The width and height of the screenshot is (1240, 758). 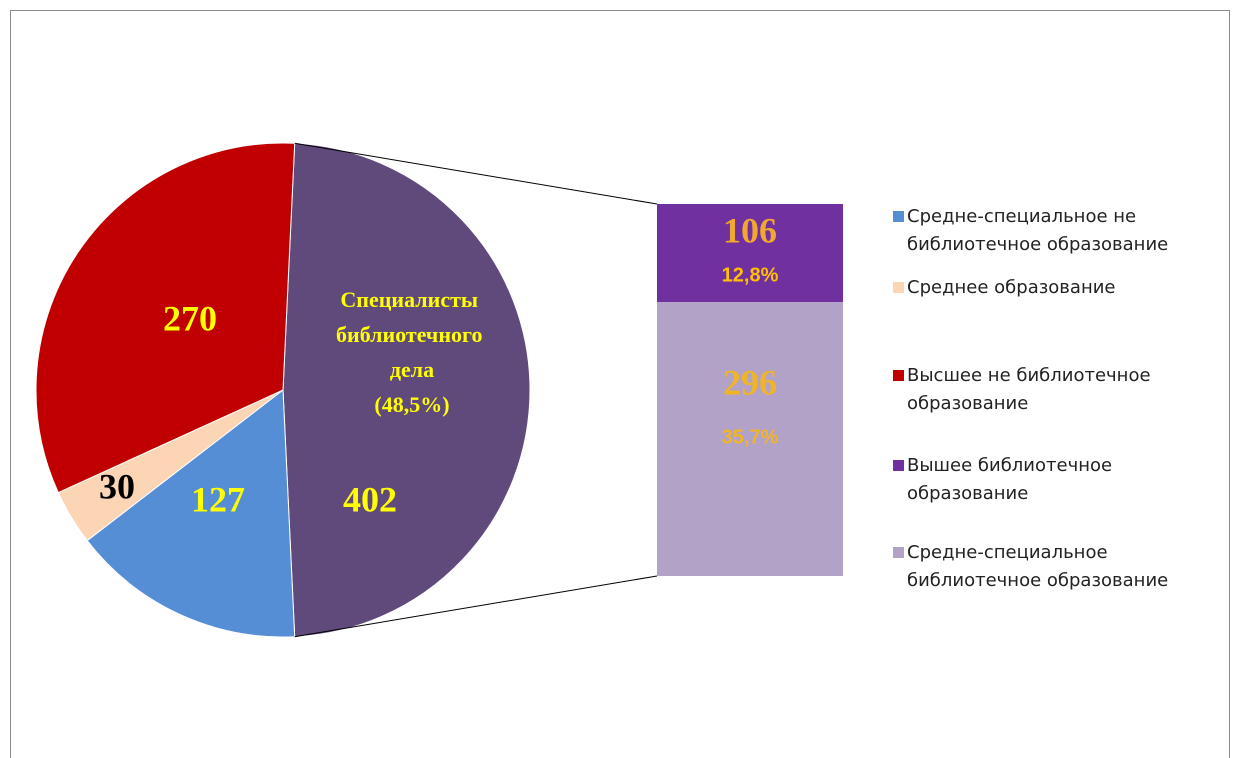 What do you see at coordinates (750, 230) in the screenshot?
I see `data-label: 106` at bounding box center [750, 230].